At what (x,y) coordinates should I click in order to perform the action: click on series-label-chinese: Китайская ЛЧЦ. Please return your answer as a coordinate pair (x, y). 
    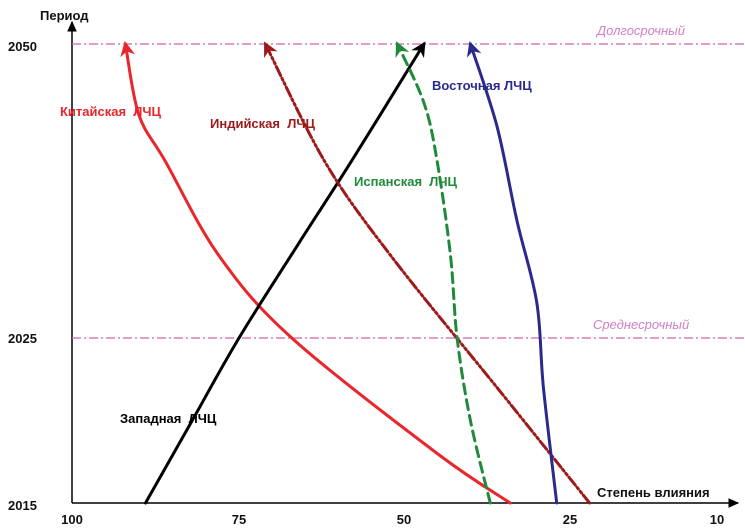
    Looking at the image, I should click on (111, 111).